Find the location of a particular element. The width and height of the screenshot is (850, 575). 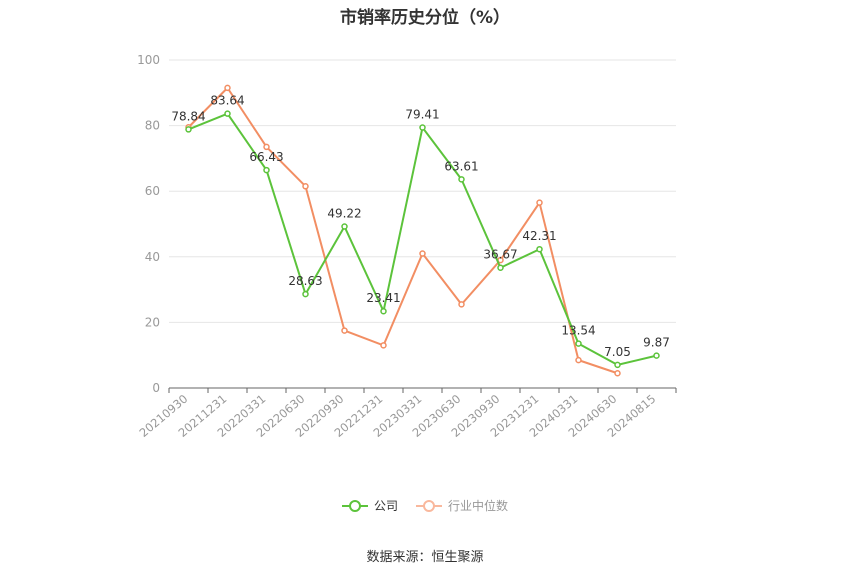

data-label: 66.43 is located at coordinates (266, 157).